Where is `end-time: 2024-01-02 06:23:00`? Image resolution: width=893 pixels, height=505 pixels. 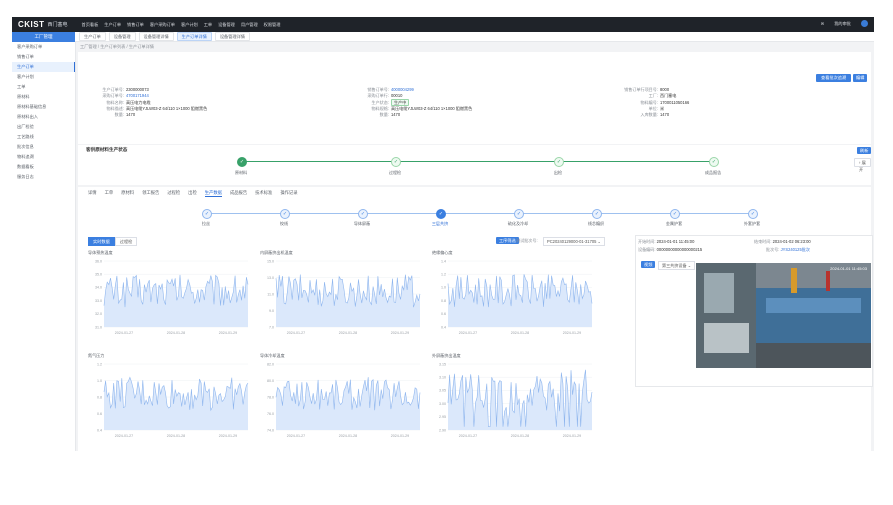 end-time: 2024-01-02 06:23:00 is located at coordinates (791, 241).